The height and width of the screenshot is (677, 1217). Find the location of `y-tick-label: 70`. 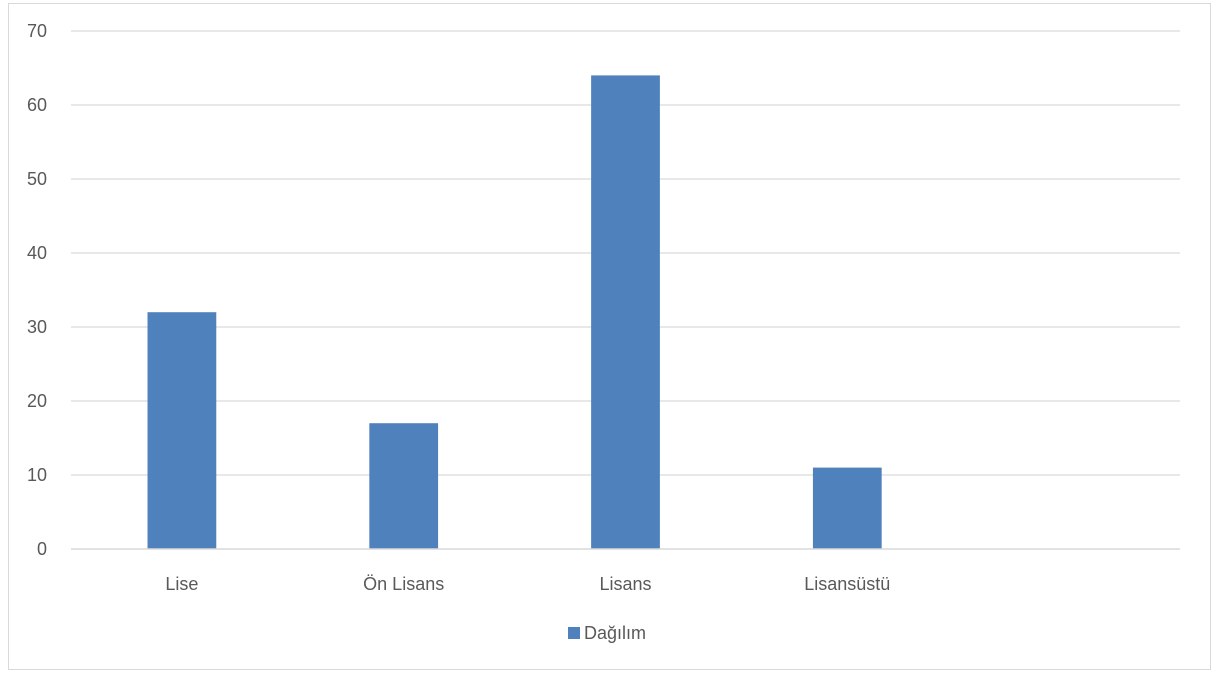

y-tick-label: 70 is located at coordinates (37, 31).